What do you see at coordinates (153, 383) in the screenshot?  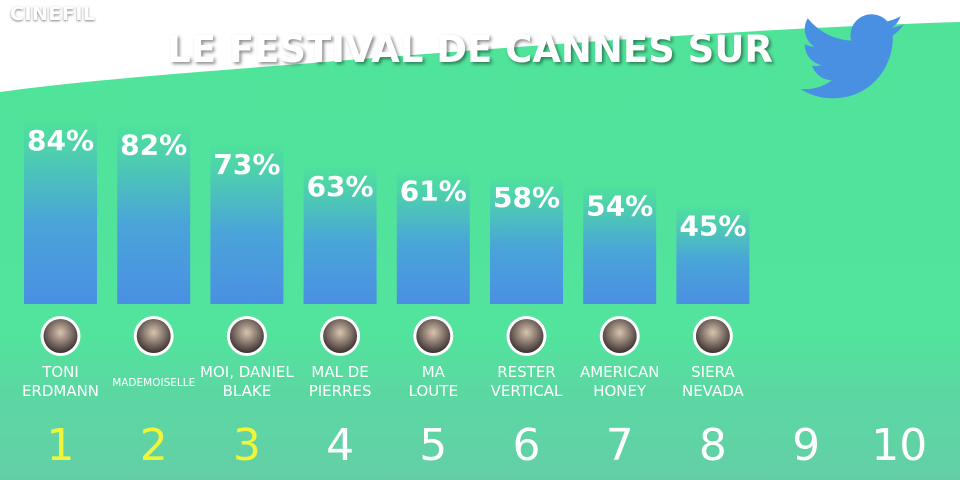 I see `category-label-2-line-1: MADEMOISELLE` at bounding box center [153, 383].